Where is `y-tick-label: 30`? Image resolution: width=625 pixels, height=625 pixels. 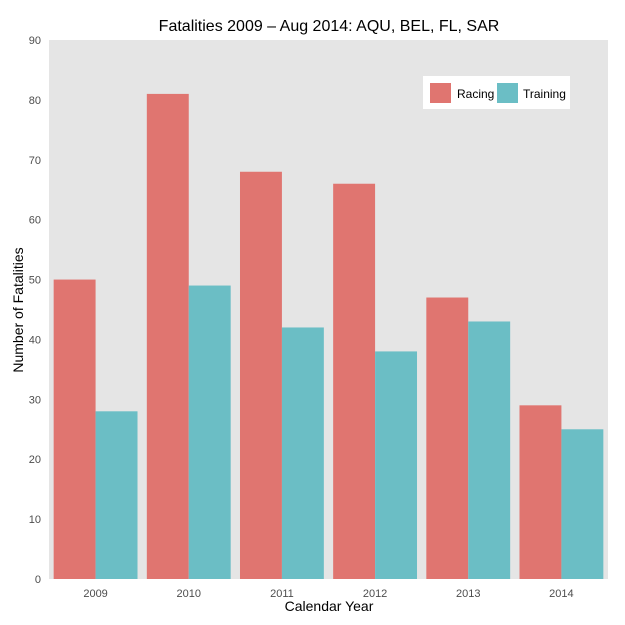
y-tick-label: 30 is located at coordinates (35, 400).